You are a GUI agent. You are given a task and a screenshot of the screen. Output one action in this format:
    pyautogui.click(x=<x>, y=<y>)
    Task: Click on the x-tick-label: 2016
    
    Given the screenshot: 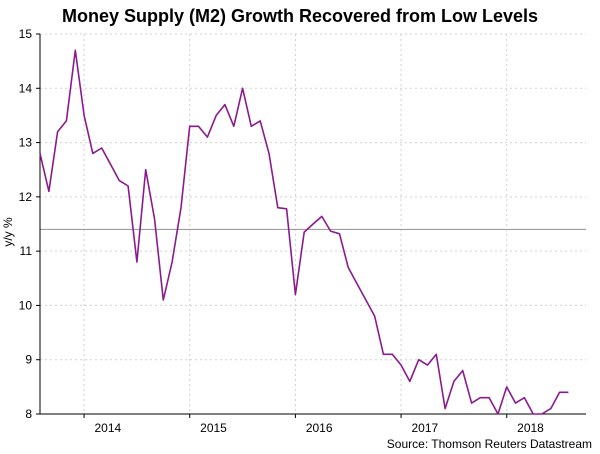 What is the action you would take?
    pyautogui.click(x=319, y=428)
    